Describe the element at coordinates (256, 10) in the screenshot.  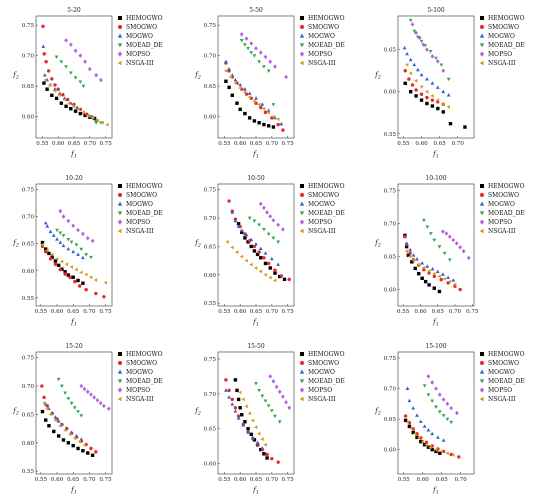
I see `chart-title: 5-50` at that location.